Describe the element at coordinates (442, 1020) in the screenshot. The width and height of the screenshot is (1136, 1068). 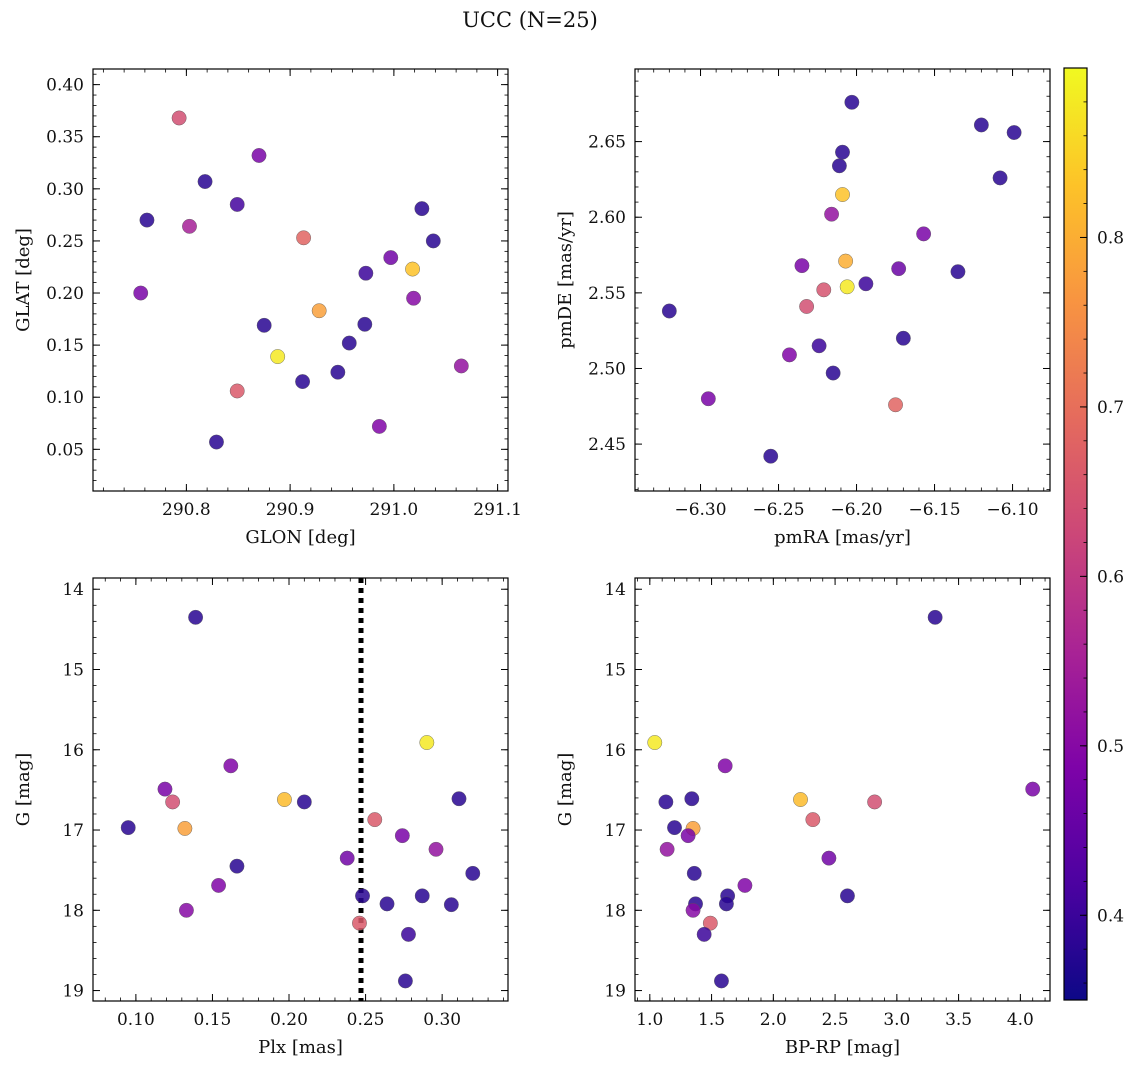
I see `x-tick-label: 0.30` at that location.